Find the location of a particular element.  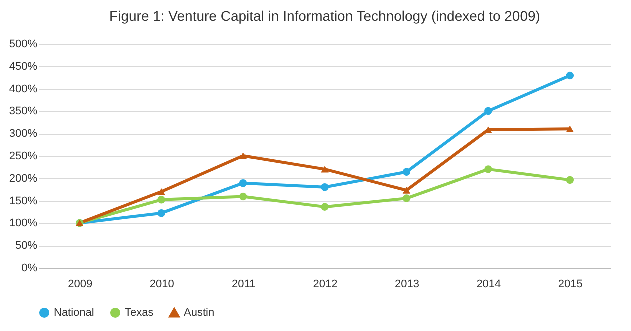

legend-label: Texas is located at coordinates (139, 312).